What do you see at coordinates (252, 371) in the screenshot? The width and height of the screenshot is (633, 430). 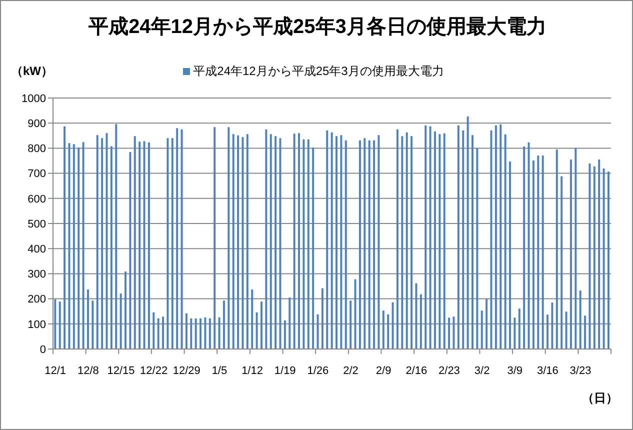 I see `x-tick-label: 1/12` at bounding box center [252, 371].